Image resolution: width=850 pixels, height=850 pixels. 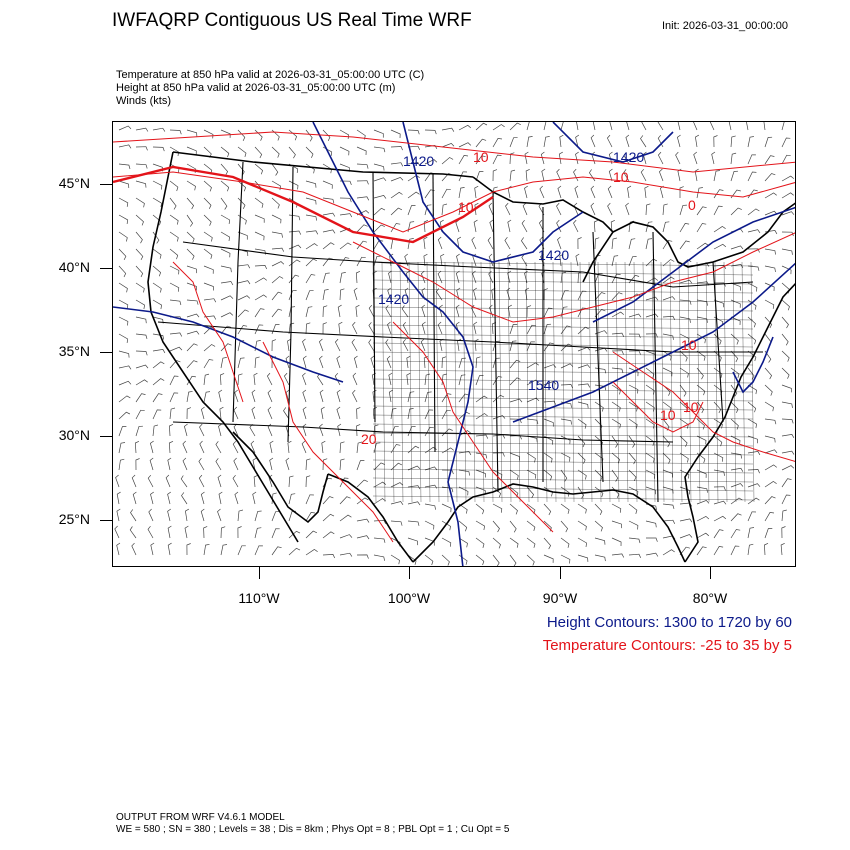 What do you see at coordinates (200, 817) in the screenshot?
I see `footer-model: OUTPUT FROM WRF V4.6.1 MODEL` at bounding box center [200, 817].